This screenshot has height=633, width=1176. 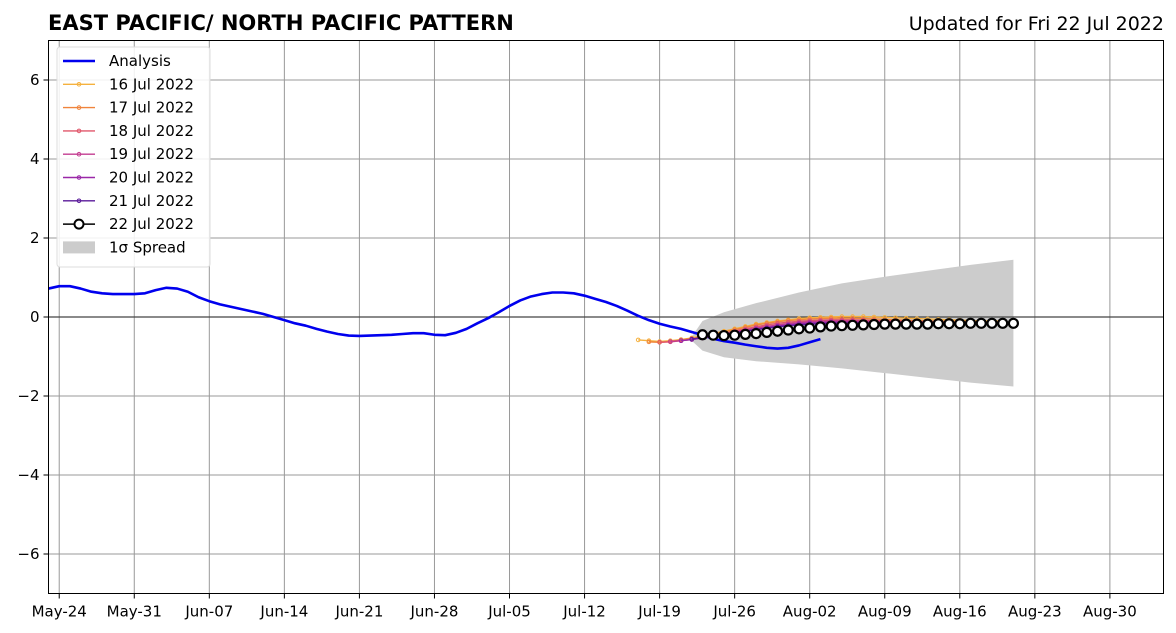 I want to click on x-tick-label: Aug-09, so click(x=885, y=612).